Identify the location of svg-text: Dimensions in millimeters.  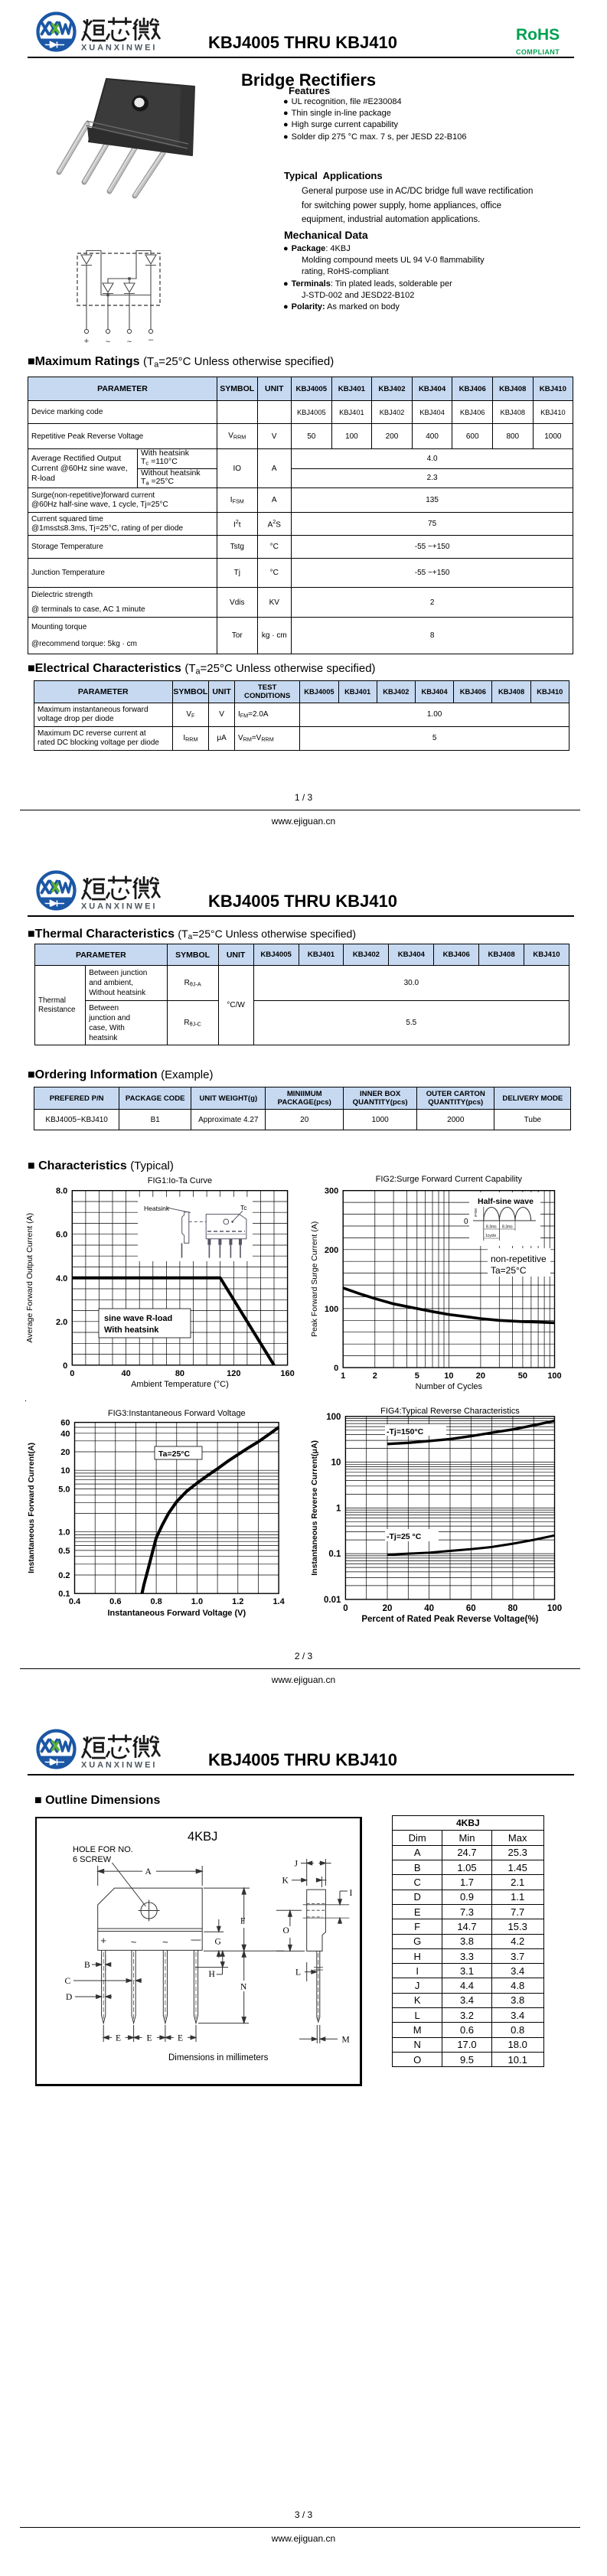
(218, 2057).